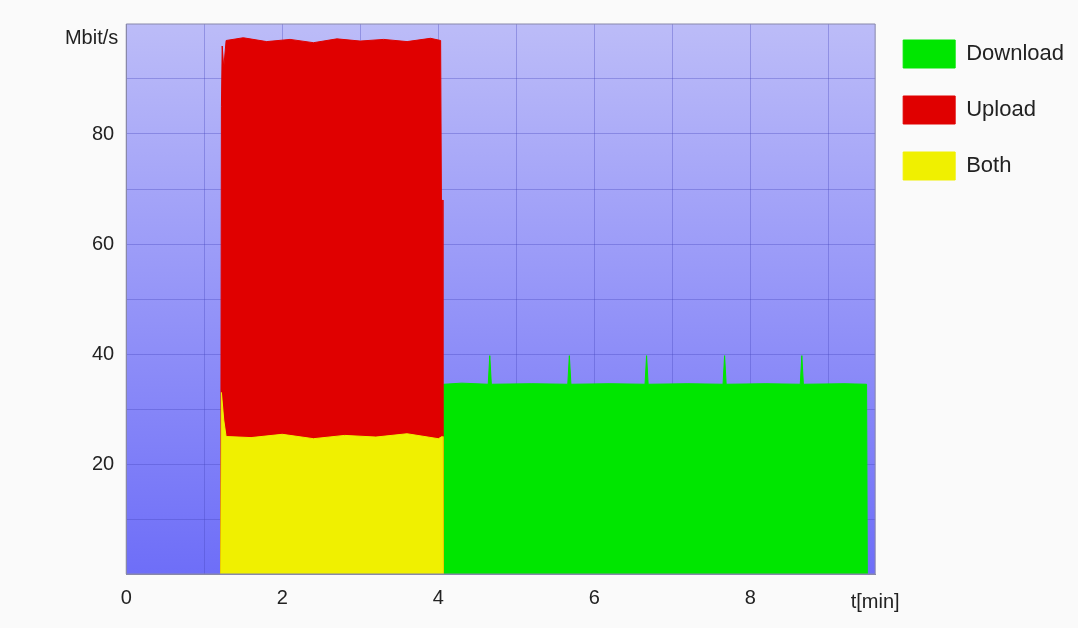 Image resolution: width=1078 pixels, height=628 pixels. Describe the element at coordinates (91, 36) in the screenshot. I see `y-axis-title: Mbit/s` at that location.